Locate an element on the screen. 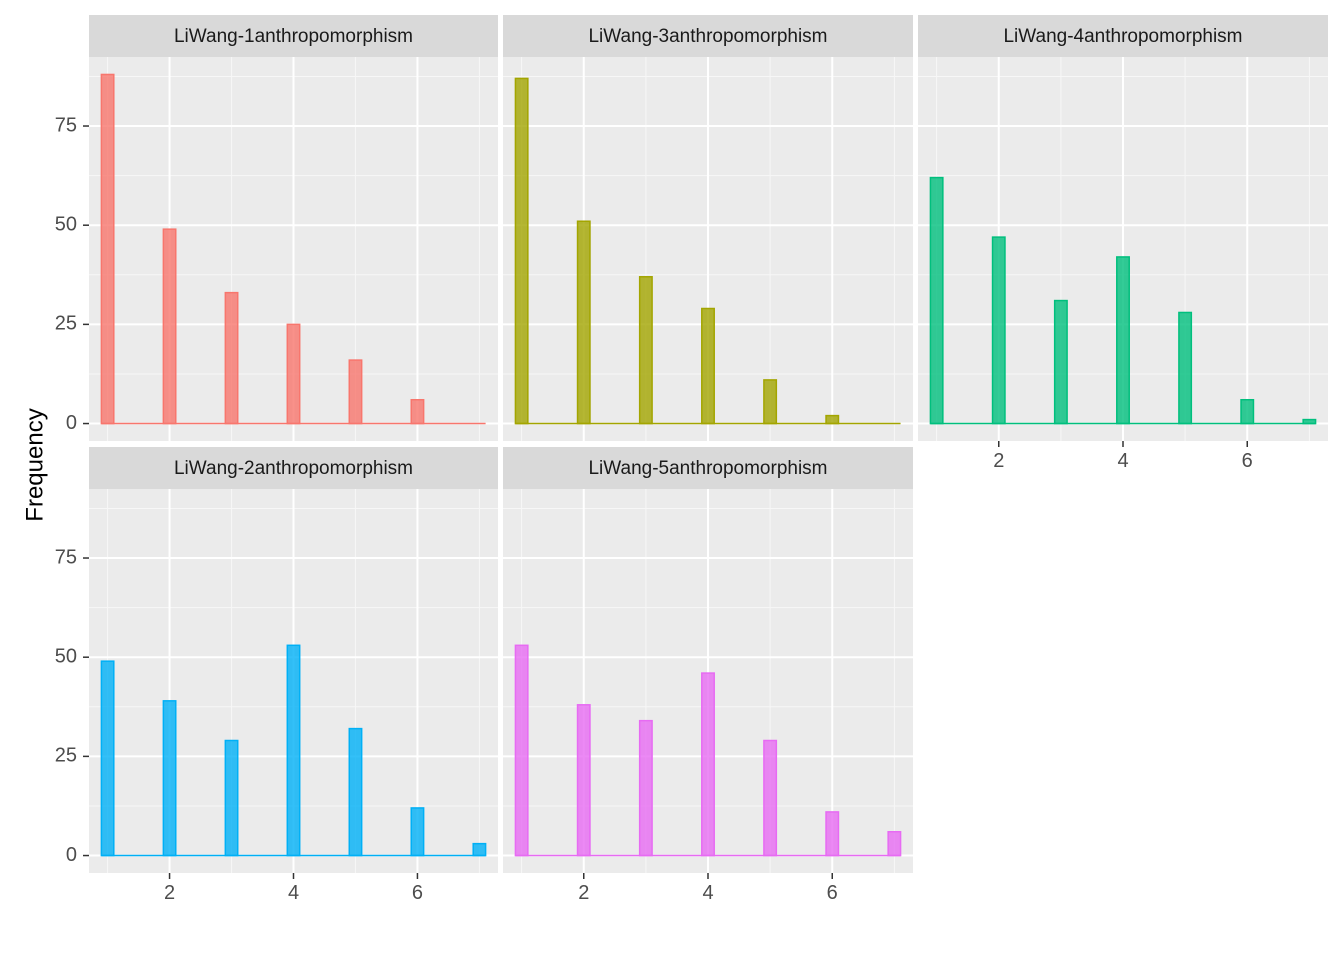 The width and height of the screenshot is (1344, 960). strip-label: LiWang-1anthropomorphism is located at coordinates (293, 36).